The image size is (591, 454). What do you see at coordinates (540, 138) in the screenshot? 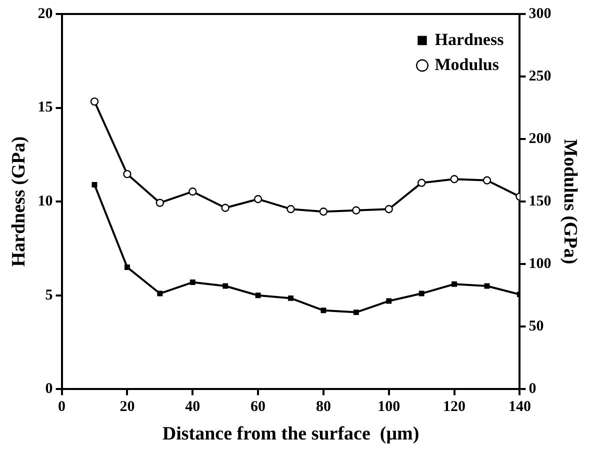
I see `y2-tick-label: 200` at bounding box center [540, 138].